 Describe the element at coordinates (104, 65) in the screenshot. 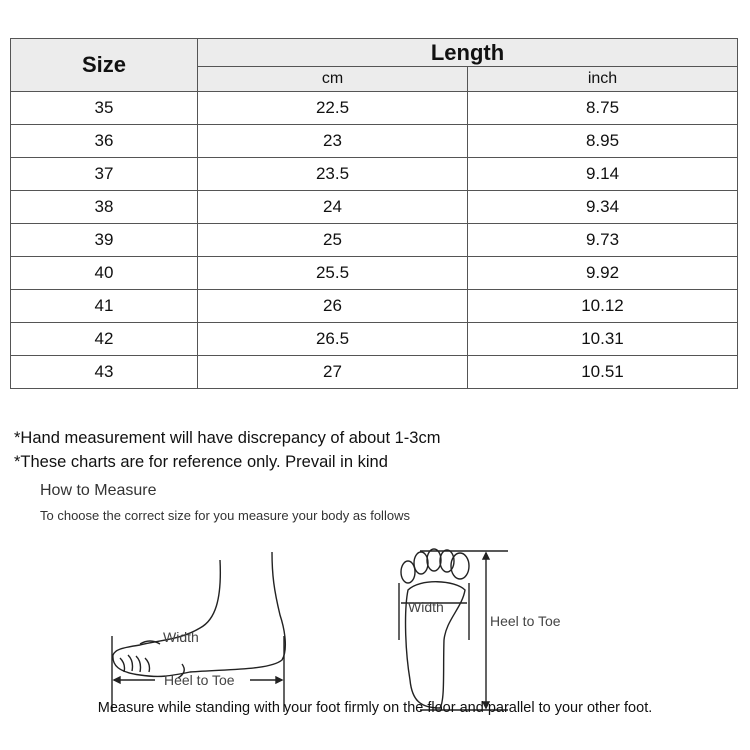

I see `size-header: Size` at that location.